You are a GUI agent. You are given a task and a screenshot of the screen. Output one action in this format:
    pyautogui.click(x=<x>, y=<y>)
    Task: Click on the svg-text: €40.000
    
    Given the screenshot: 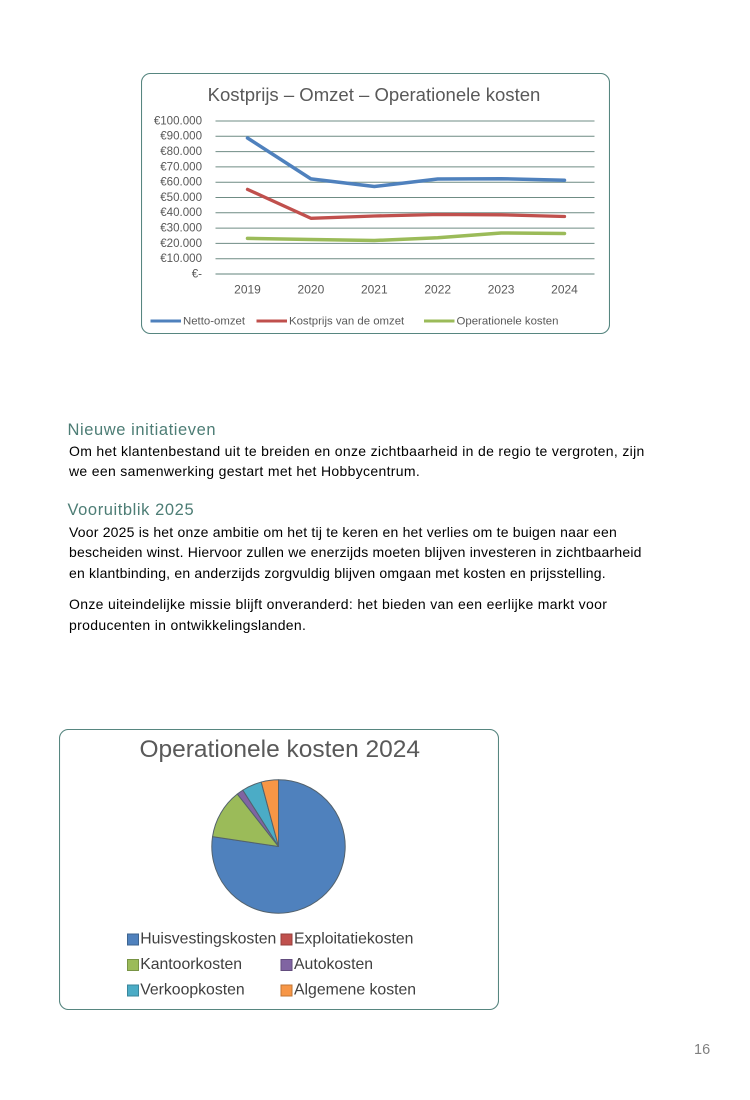 What is the action you would take?
    pyautogui.click(x=181, y=213)
    